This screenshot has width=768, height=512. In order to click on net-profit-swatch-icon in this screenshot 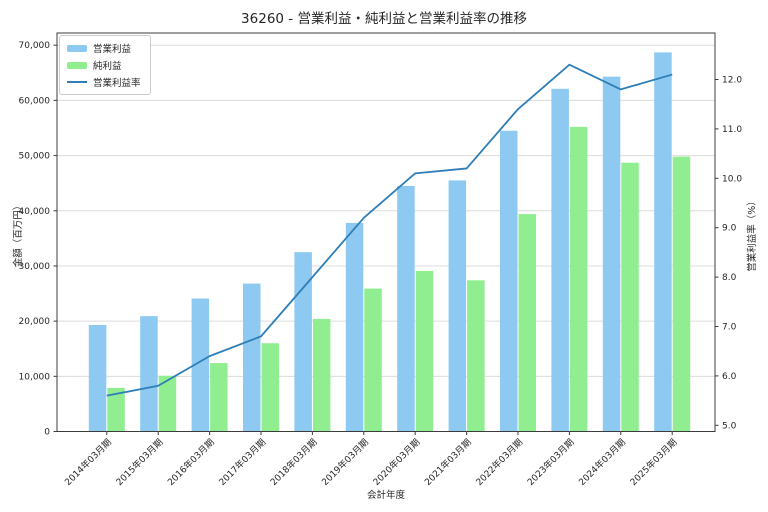, I will do `click(77, 65)`.